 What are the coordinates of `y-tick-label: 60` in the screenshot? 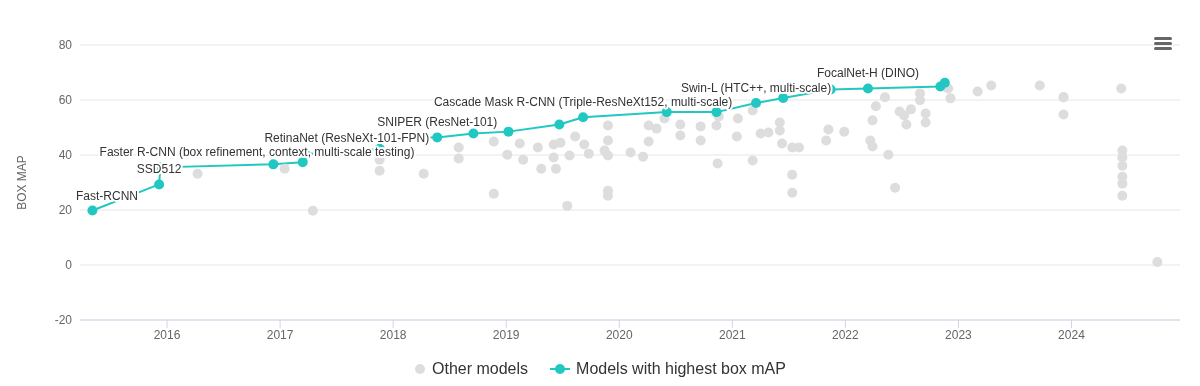 It's located at (65, 100).